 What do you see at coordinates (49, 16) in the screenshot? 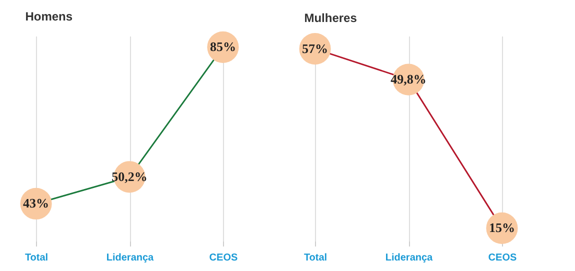
I see `chart-title: Homens` at bounding box center [49, 16].